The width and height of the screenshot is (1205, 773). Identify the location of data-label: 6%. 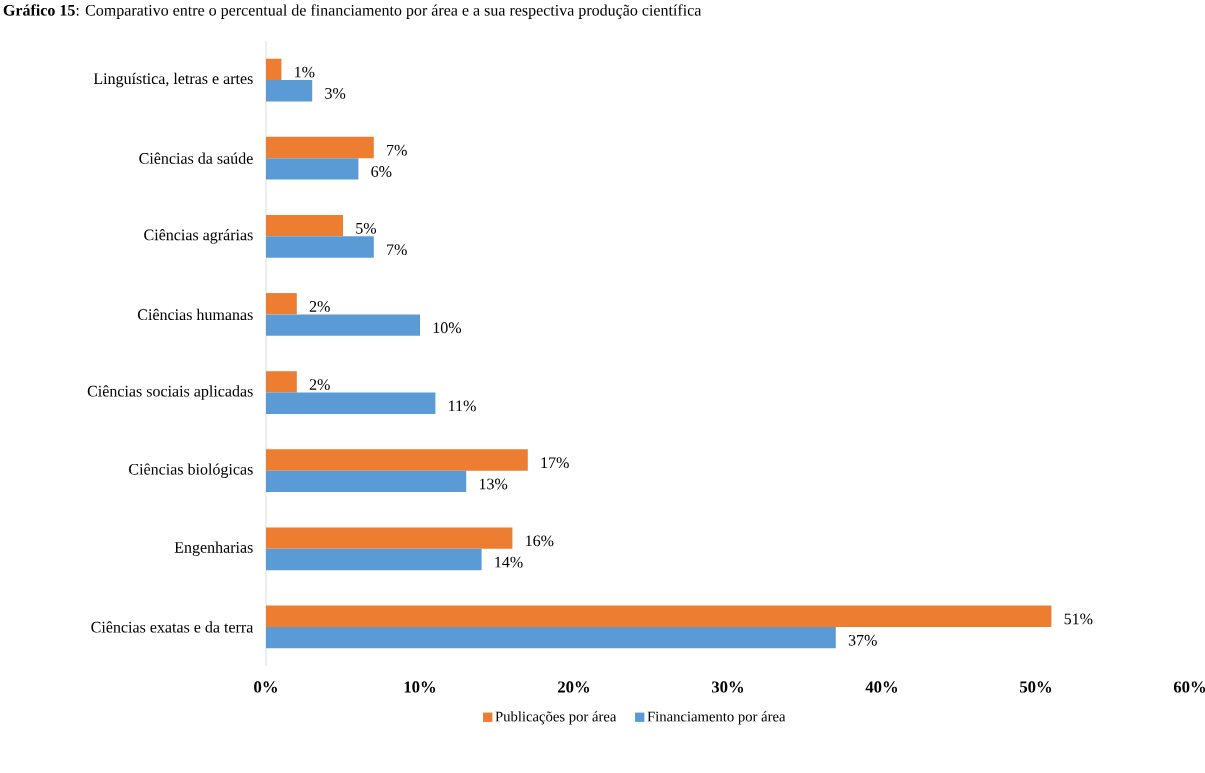
(381, 171).